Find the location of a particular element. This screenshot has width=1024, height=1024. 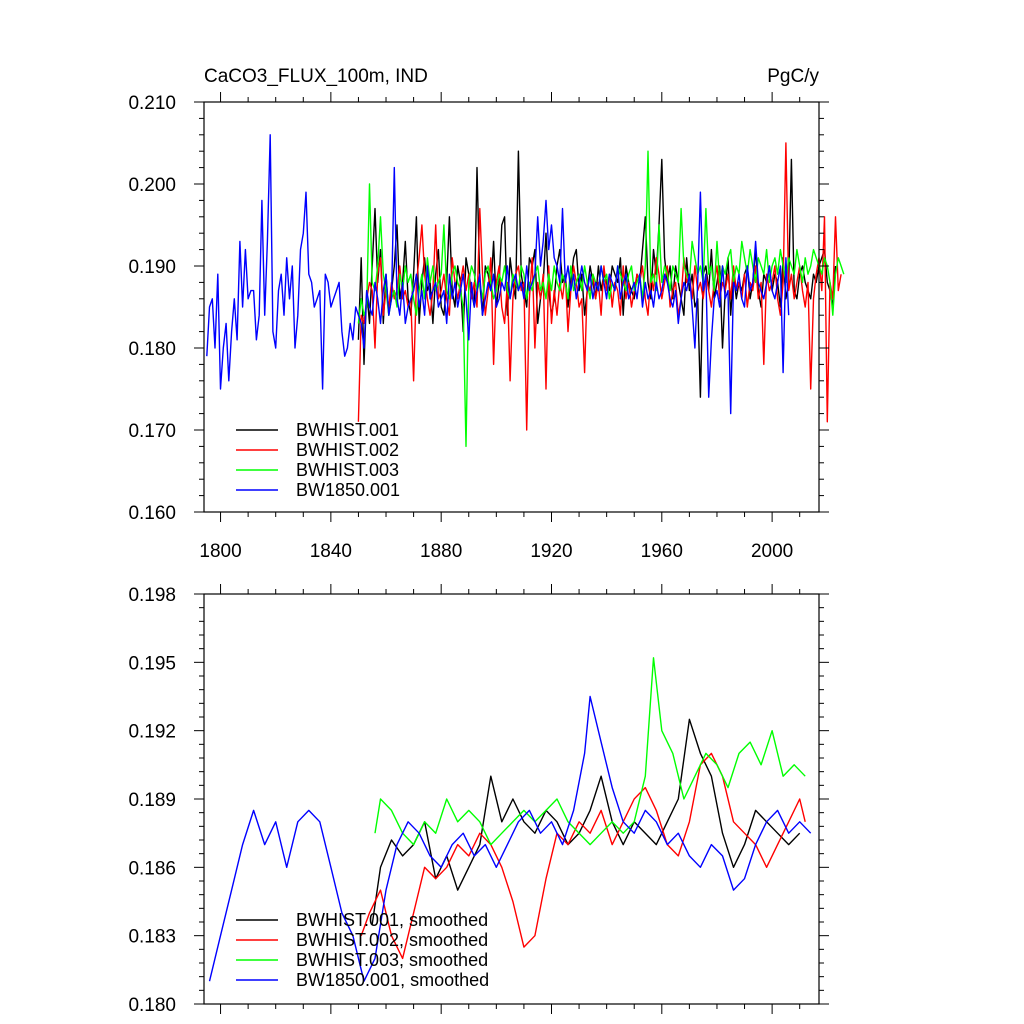

top-ytick-label: 0.160 is located at coordinates (152, 513).